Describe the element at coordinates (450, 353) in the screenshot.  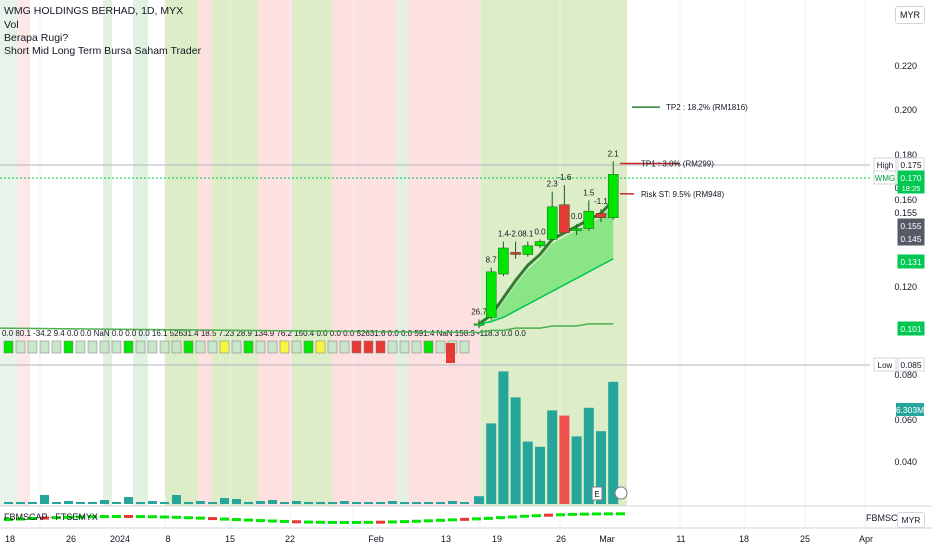
I see `flat-candle-drop` at that location.